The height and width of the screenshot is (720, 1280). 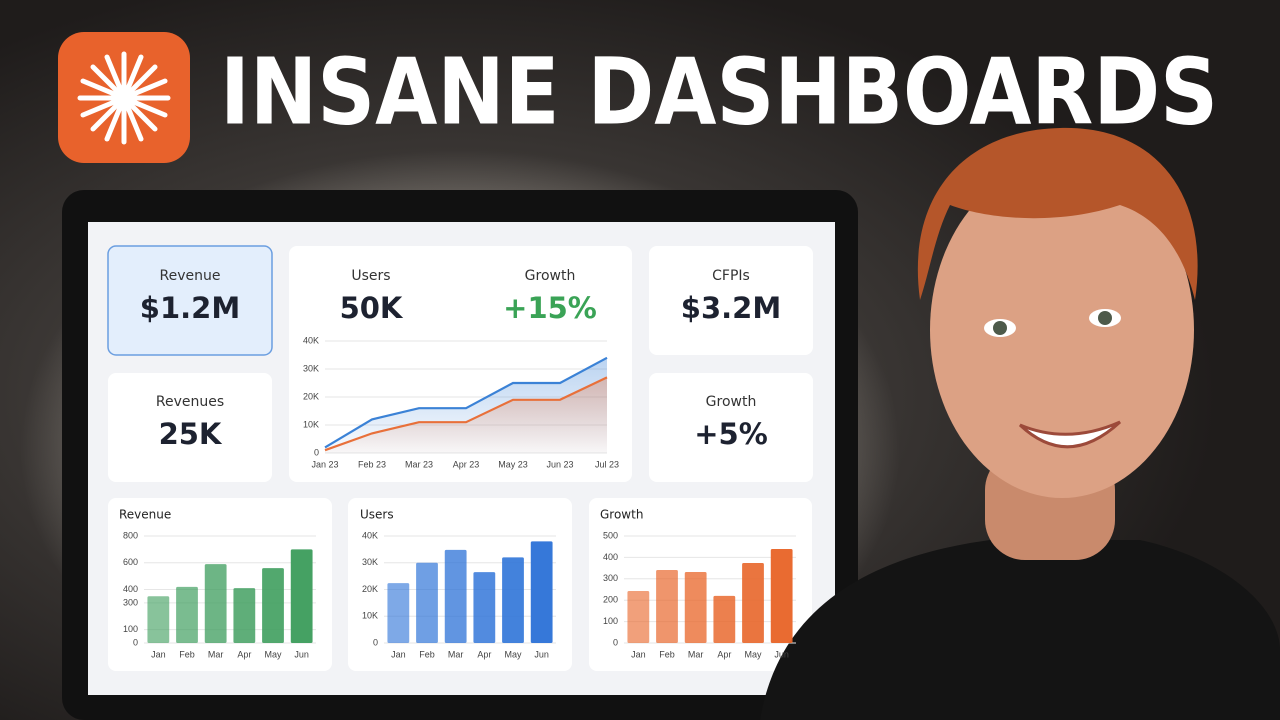 What do you see at coordinates (607, 464) in the screenshot?
I see `x-tick-label: Jul 23` at bounding box center [607, 464].